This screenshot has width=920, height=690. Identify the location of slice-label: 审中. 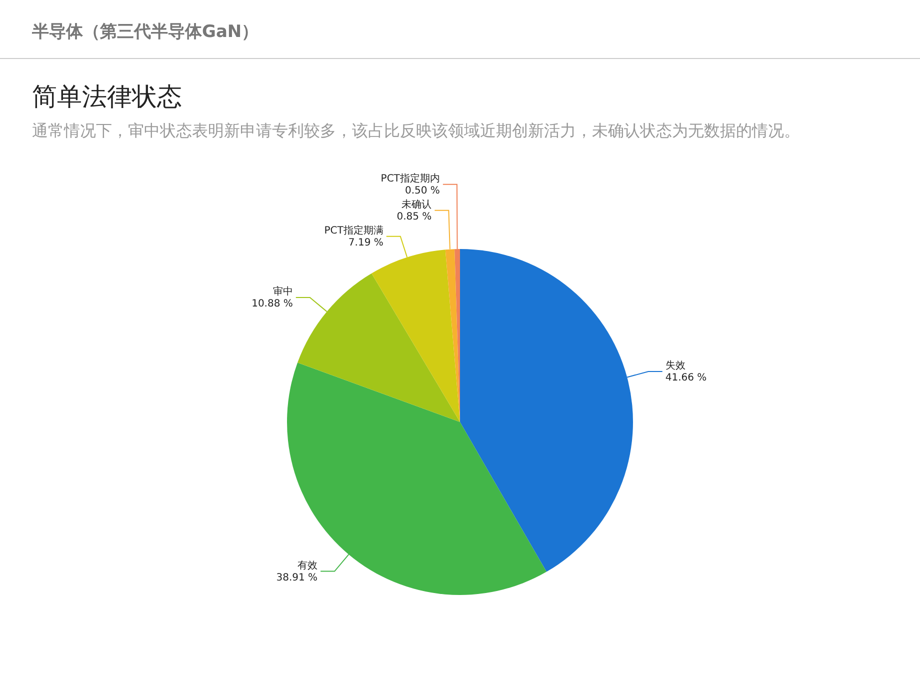
(282, 292).